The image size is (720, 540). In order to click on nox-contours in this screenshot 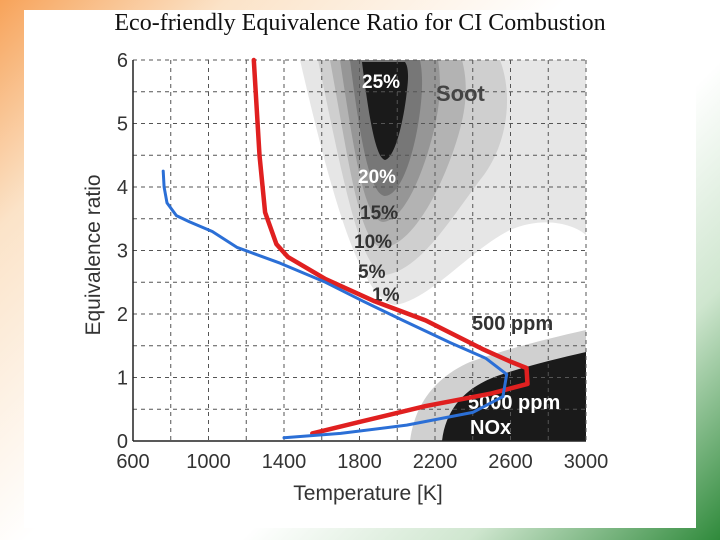, I will do `click(498, 385)`.